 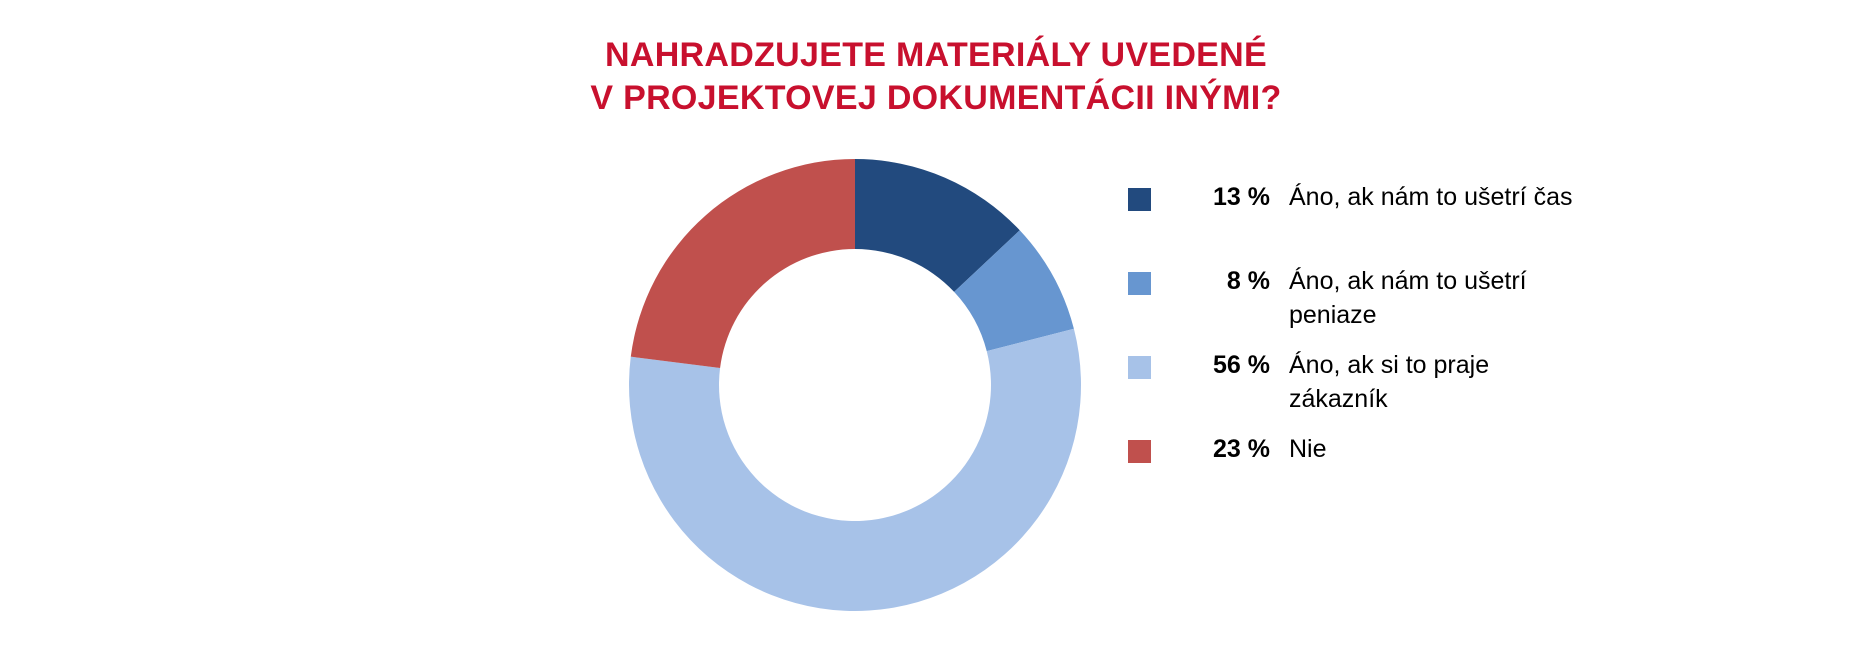 I want to click on legend-label-2: Áno, ak nám to ušetrí peniaze, so click(x=1408, y=298).